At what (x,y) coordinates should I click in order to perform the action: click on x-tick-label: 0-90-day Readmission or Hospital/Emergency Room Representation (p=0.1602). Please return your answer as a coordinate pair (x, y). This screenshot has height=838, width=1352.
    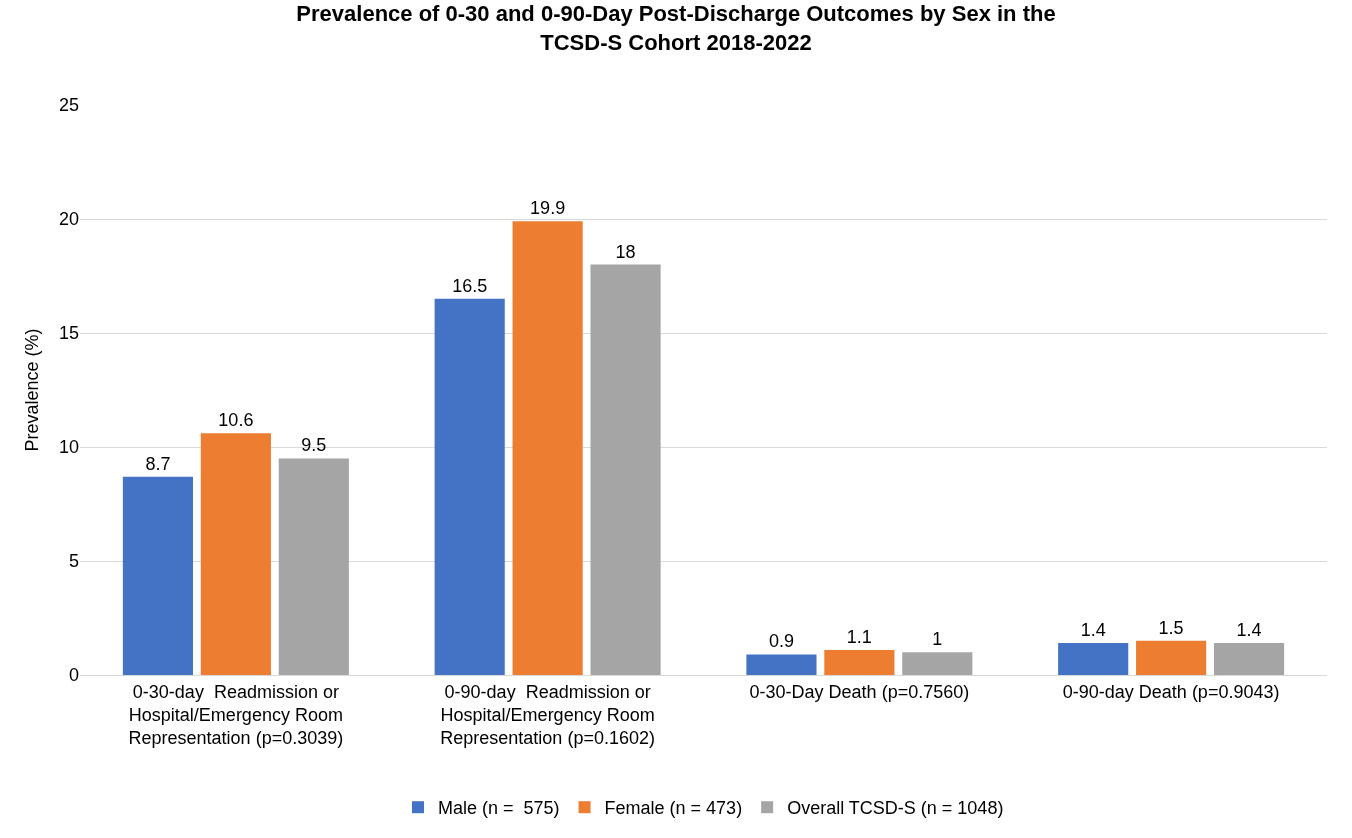
    Looking at the image, I should click on (547, 715).